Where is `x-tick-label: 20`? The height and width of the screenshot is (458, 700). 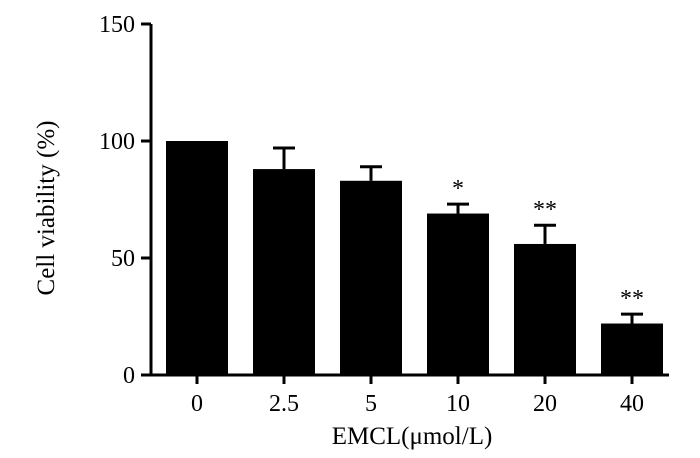
x-tick-label: 20 is located at coordinates (545, 404).